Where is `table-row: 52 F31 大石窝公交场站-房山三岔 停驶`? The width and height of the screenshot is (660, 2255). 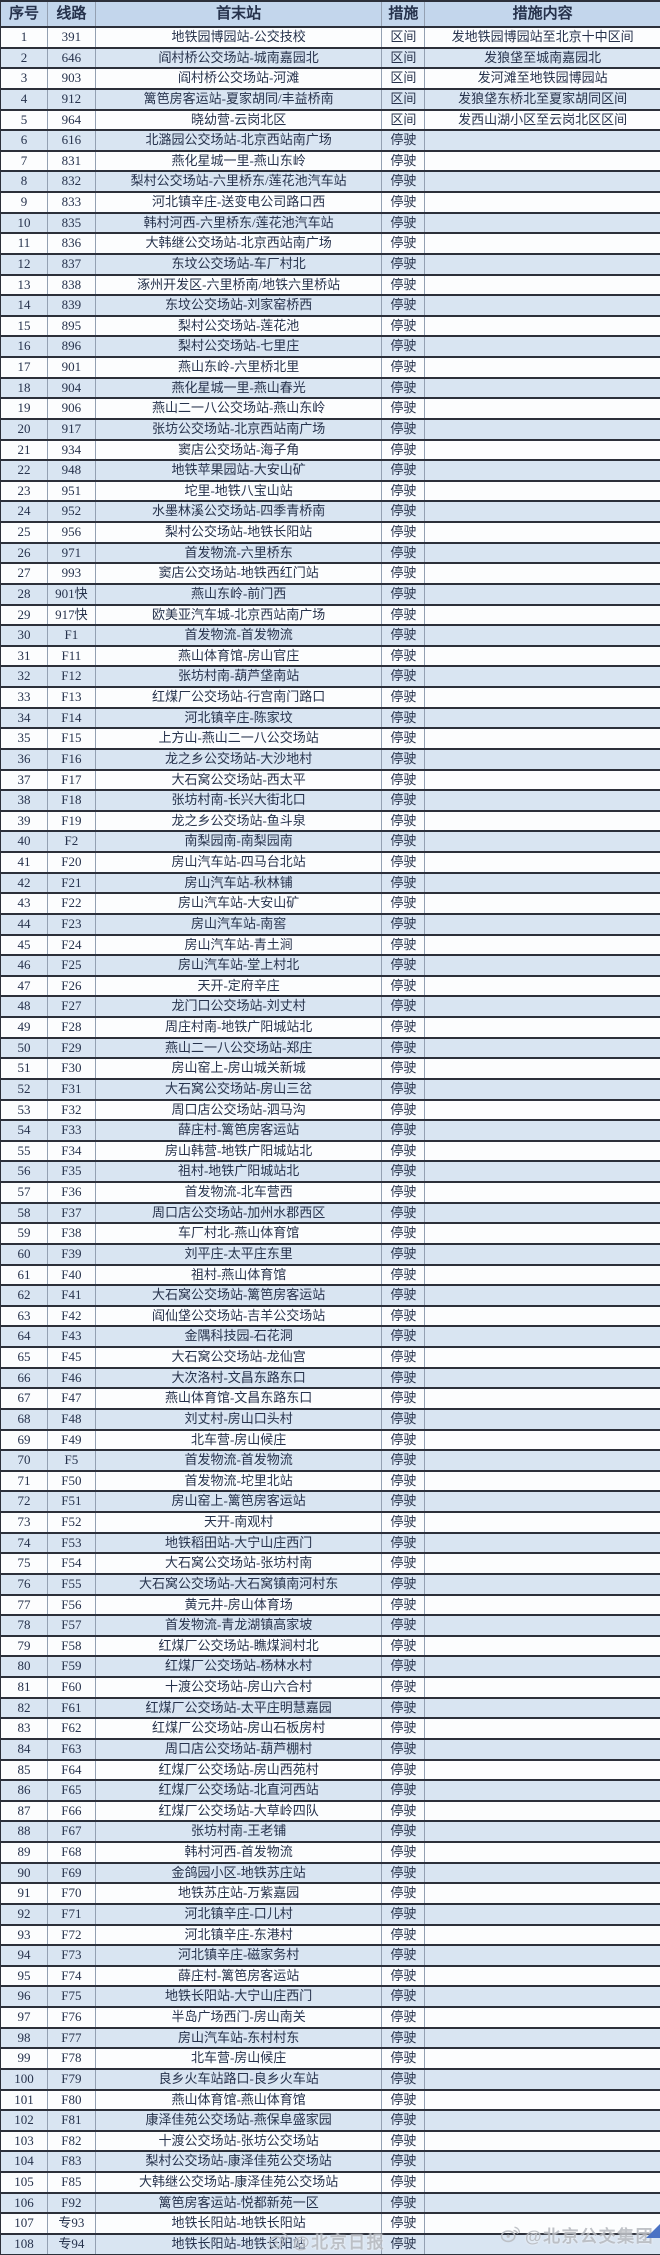 table-row: 52 F31 大石窝公交场站-房山三岔 停驶 is located at coordinates (330, 1090).